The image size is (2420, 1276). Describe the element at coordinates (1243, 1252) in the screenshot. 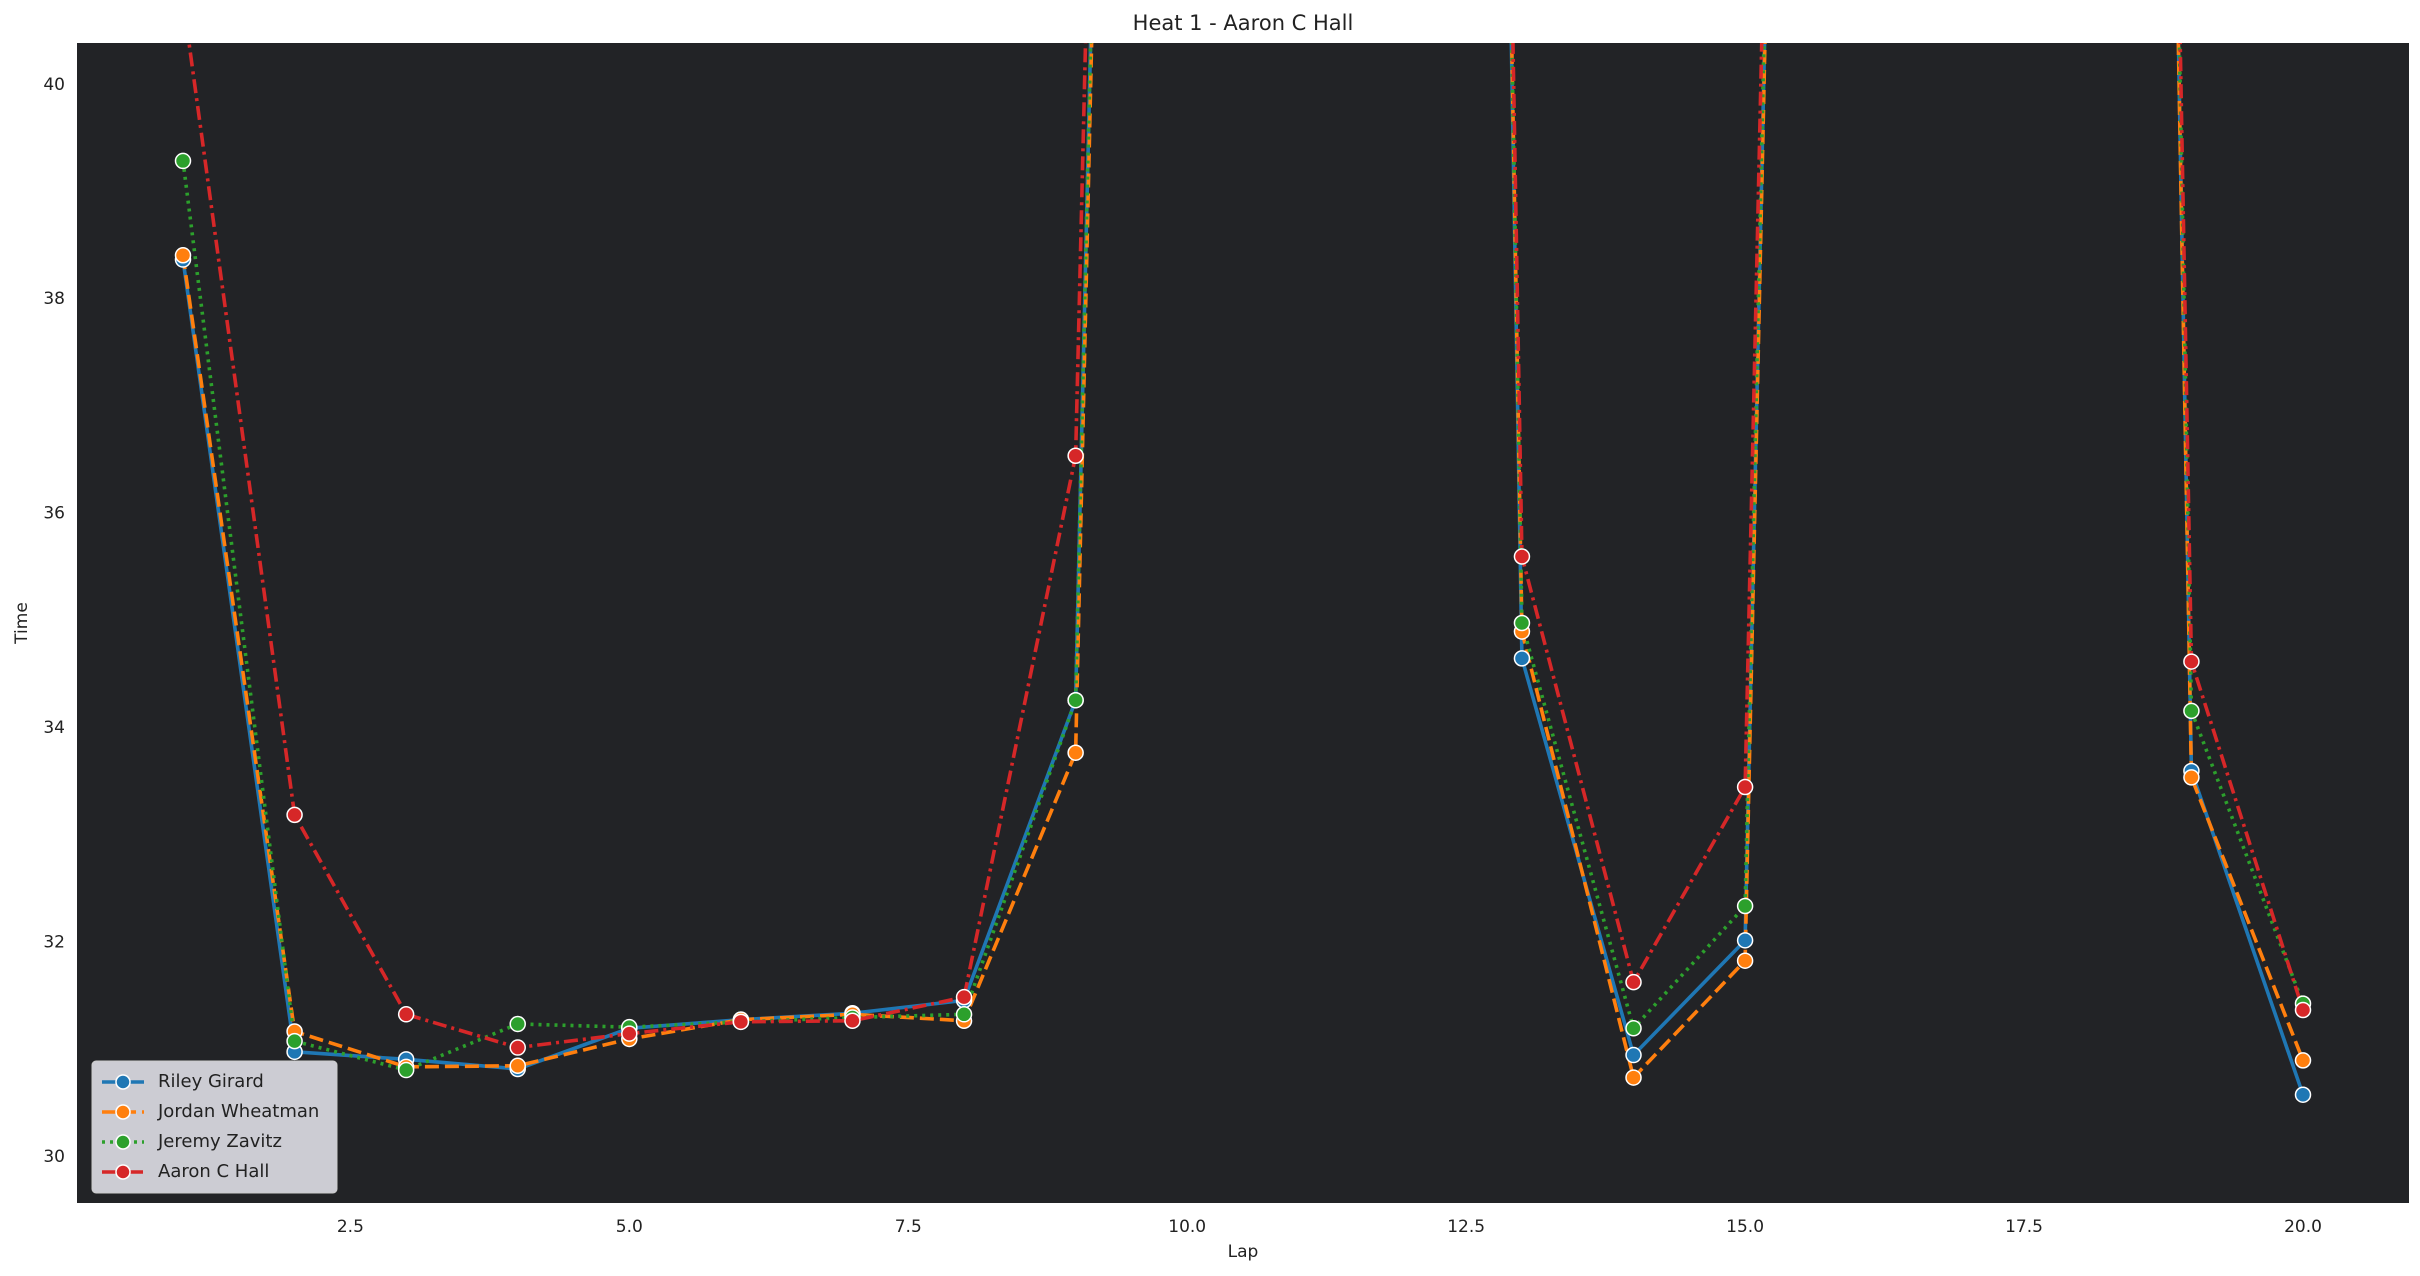

I see `x-axis-label: Lap` at that location.